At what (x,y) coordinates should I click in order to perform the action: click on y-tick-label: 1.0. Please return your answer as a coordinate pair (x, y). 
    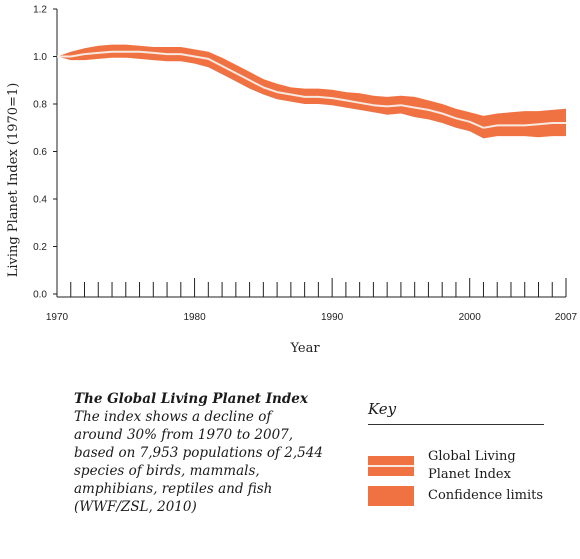
    Looking at the image, I should click on (40, 57).